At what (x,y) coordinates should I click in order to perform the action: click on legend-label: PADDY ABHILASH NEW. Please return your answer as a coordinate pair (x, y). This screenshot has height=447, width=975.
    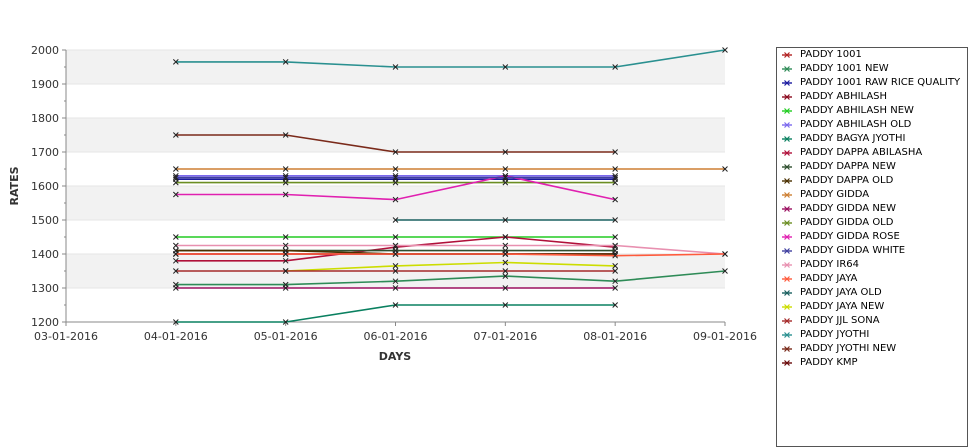
    Looking at the image, I should click on (857, 110).